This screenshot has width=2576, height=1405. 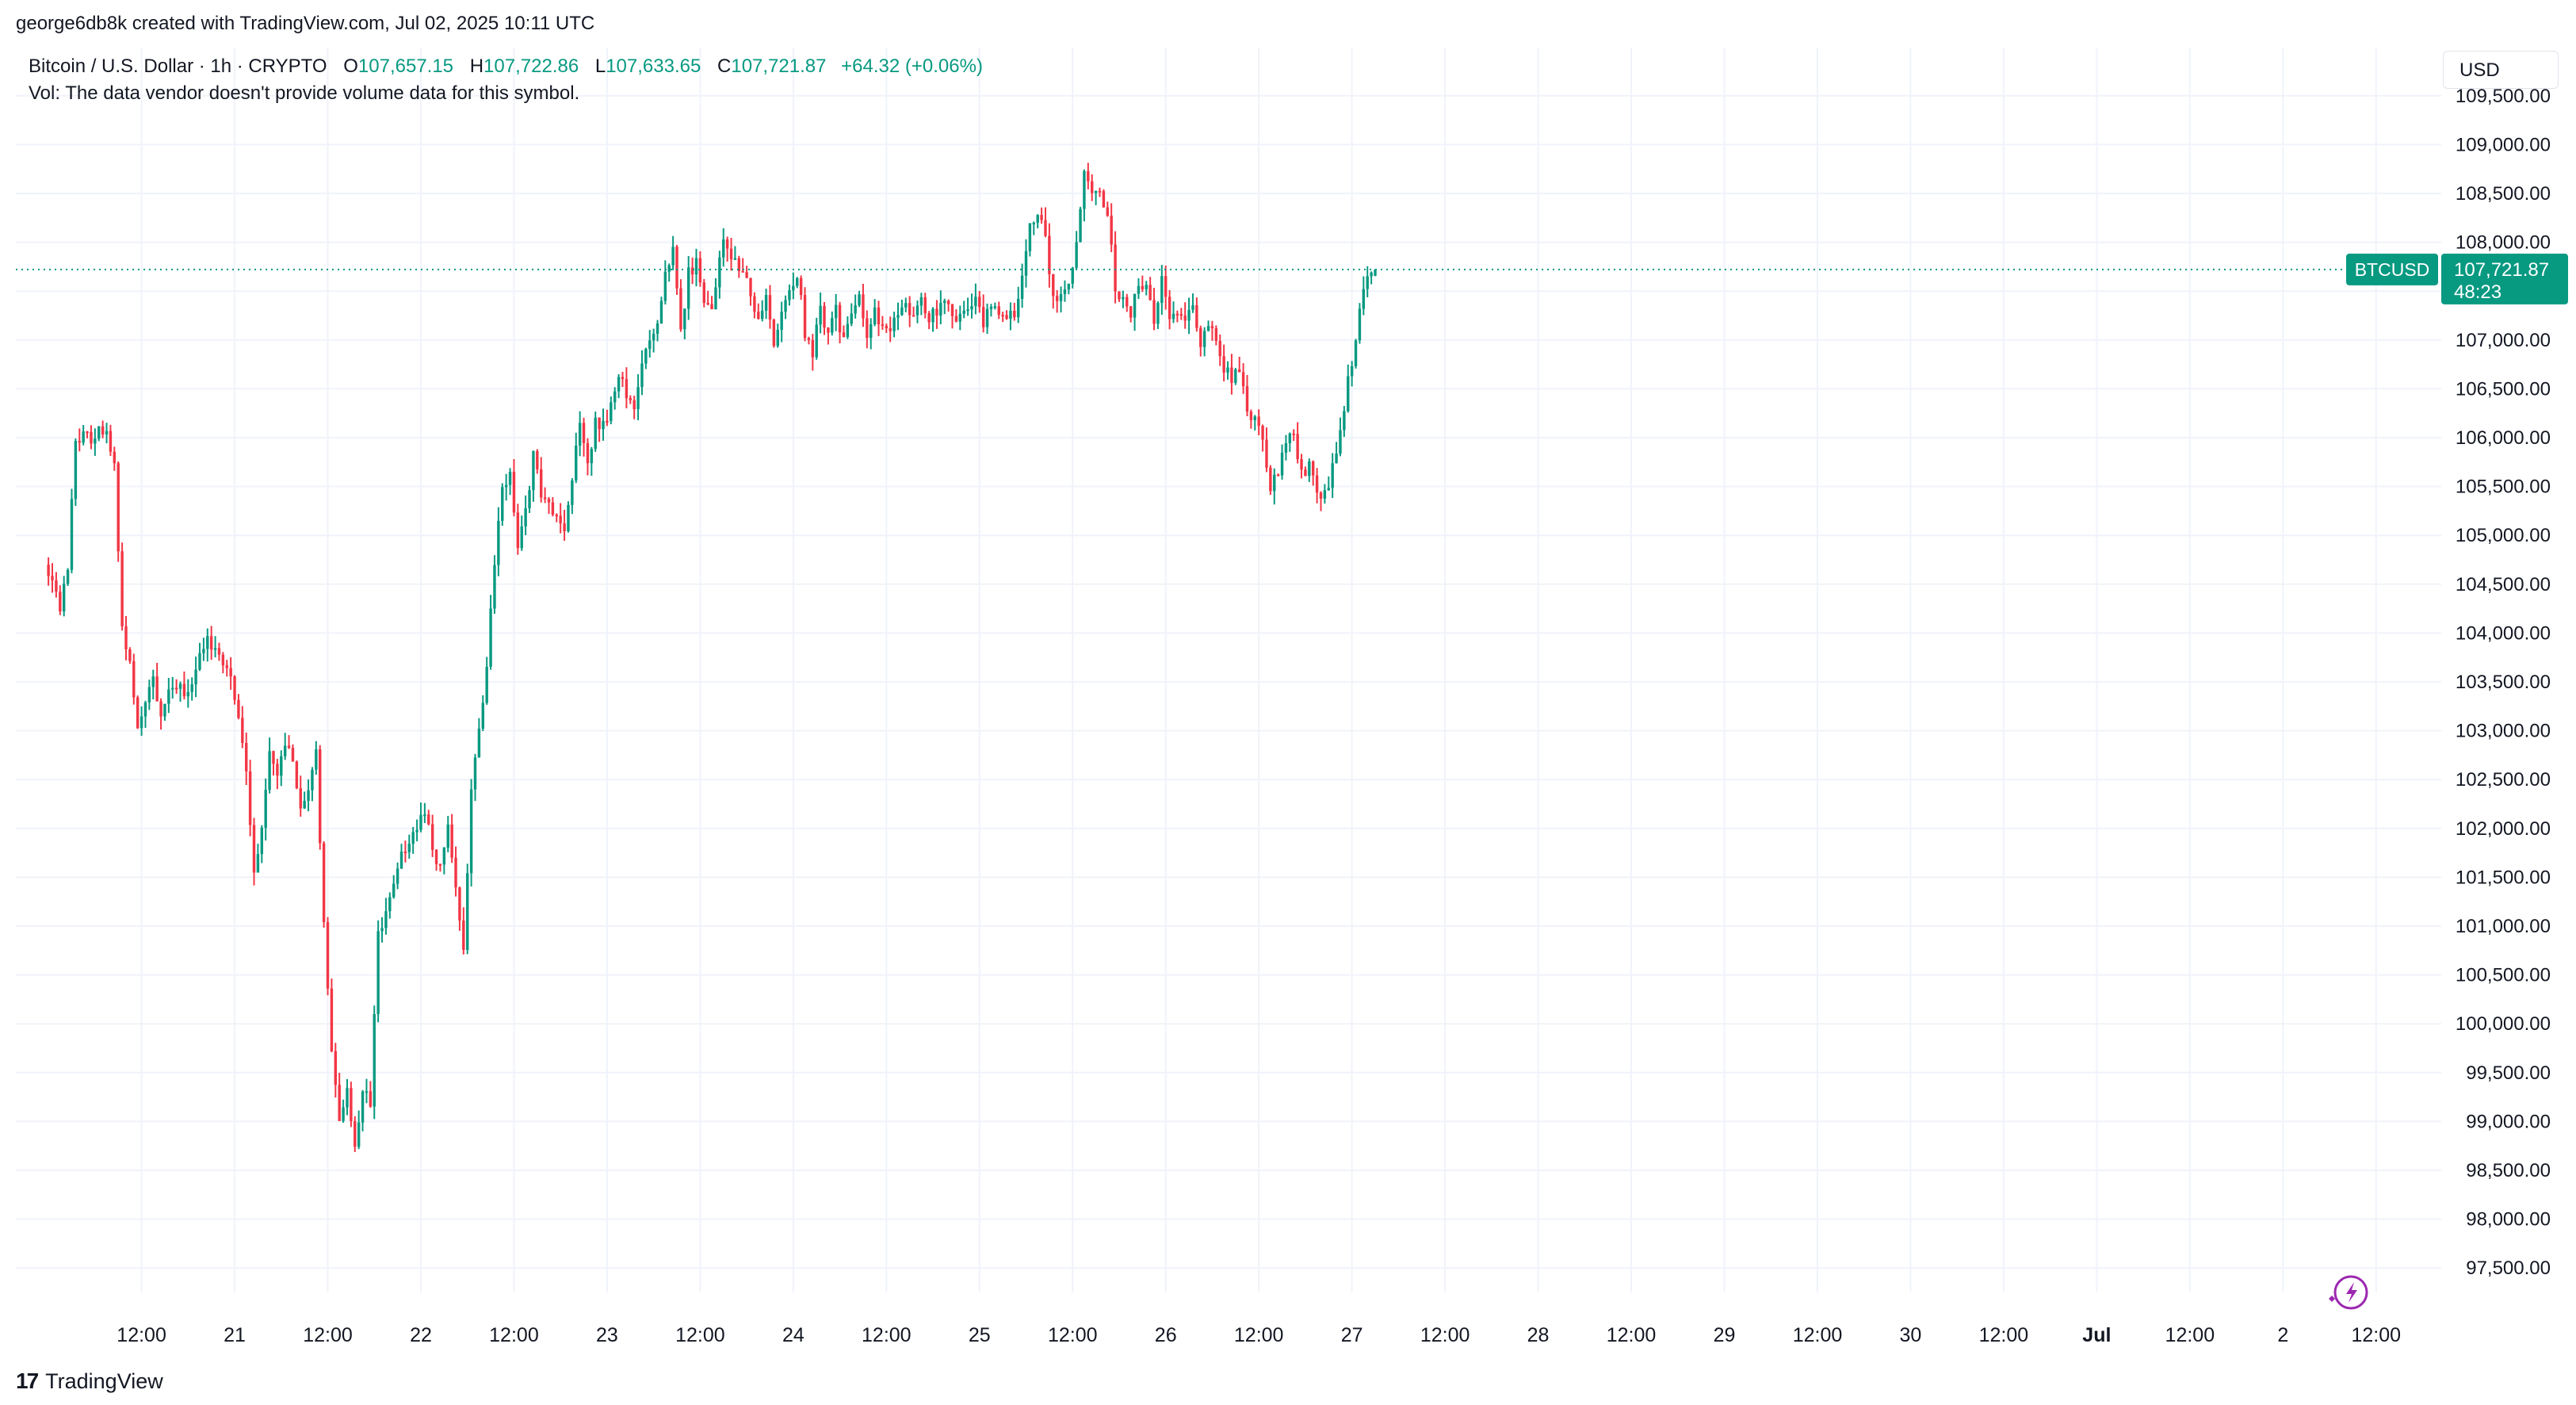 What do you see at coordinates (421, 1335) in the screenshot?
I see `x-tick-label: 22` at bounding box center [421, 1335].